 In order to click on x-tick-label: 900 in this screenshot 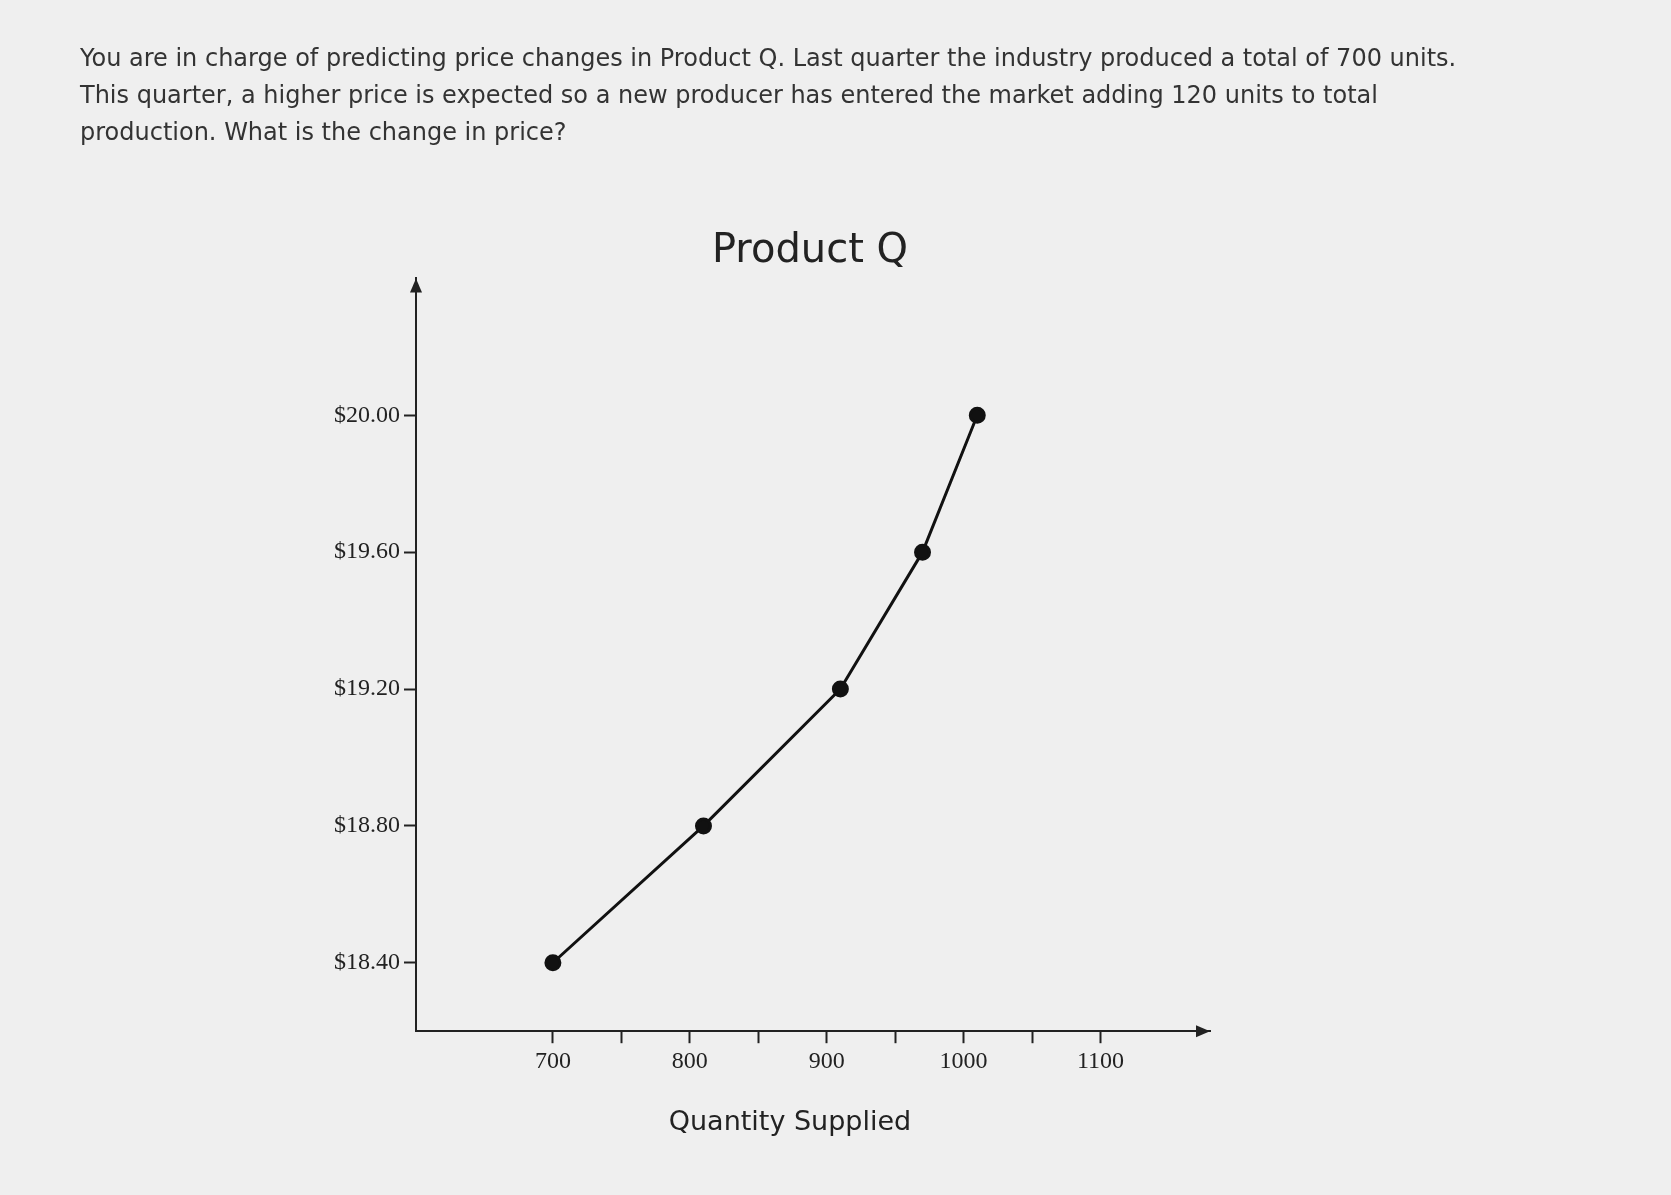, I will do `click(826, 1059)`.